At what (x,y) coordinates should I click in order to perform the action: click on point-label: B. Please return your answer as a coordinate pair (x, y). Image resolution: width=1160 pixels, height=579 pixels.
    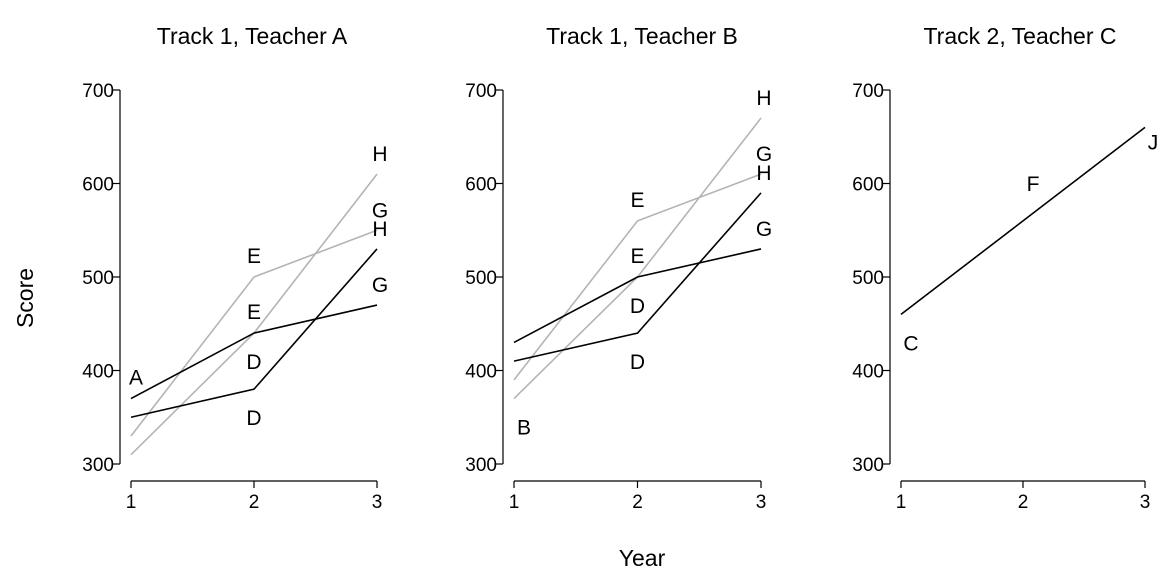
    Looking at the image, I should click on (524, 428).